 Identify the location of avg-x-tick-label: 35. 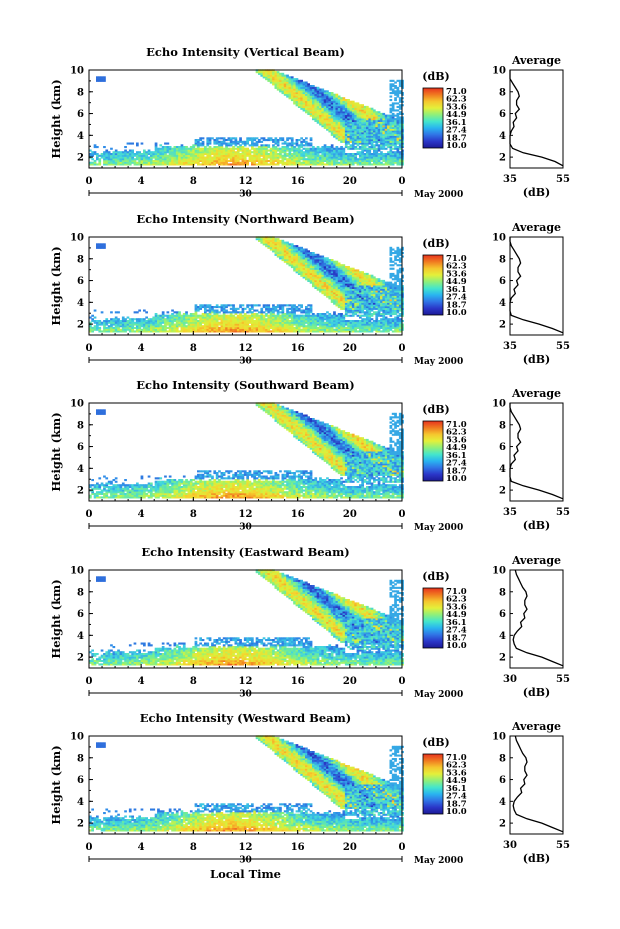
(510, 179).